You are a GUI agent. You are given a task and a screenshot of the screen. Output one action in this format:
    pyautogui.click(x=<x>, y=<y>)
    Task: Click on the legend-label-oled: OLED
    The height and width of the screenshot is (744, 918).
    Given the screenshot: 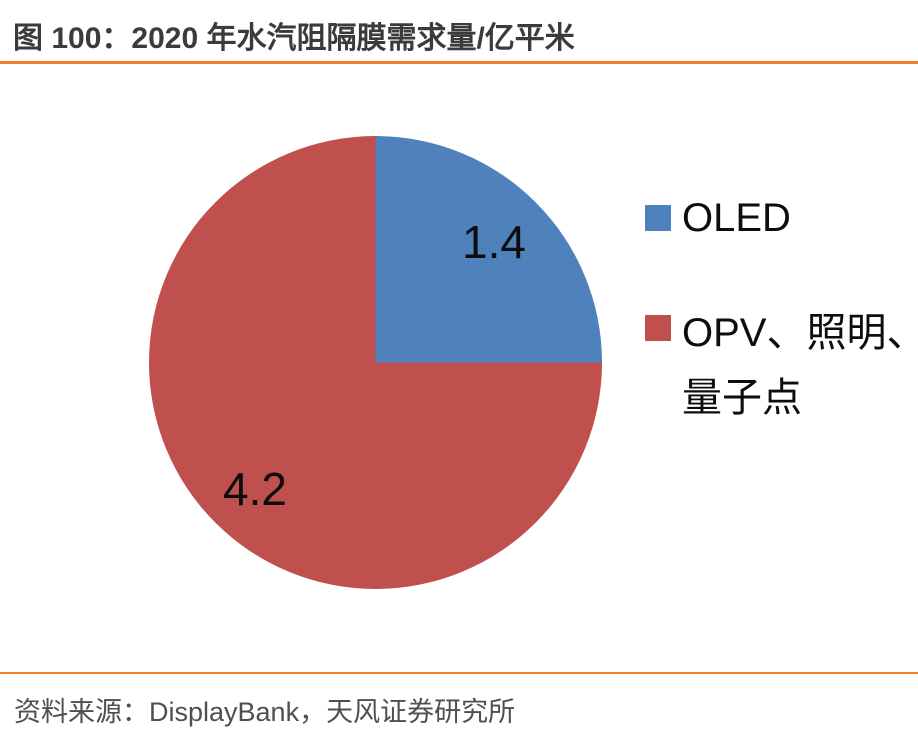 What is the action you would take?
    pyautogui.click(x=736, y=218)
    